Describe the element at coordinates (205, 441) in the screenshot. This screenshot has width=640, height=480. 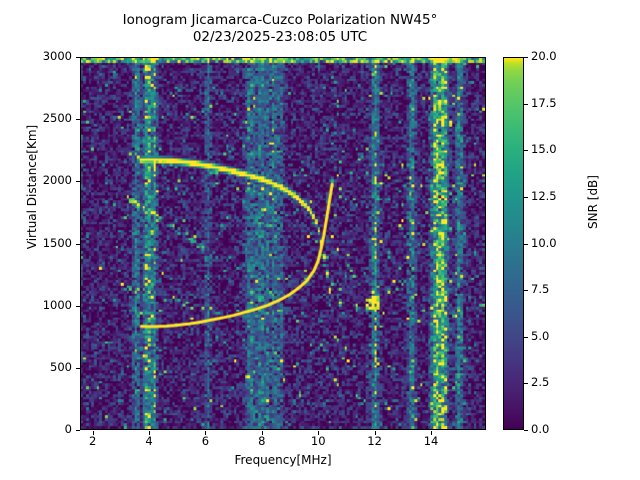
I see `x-tick-label: 6` at that location.